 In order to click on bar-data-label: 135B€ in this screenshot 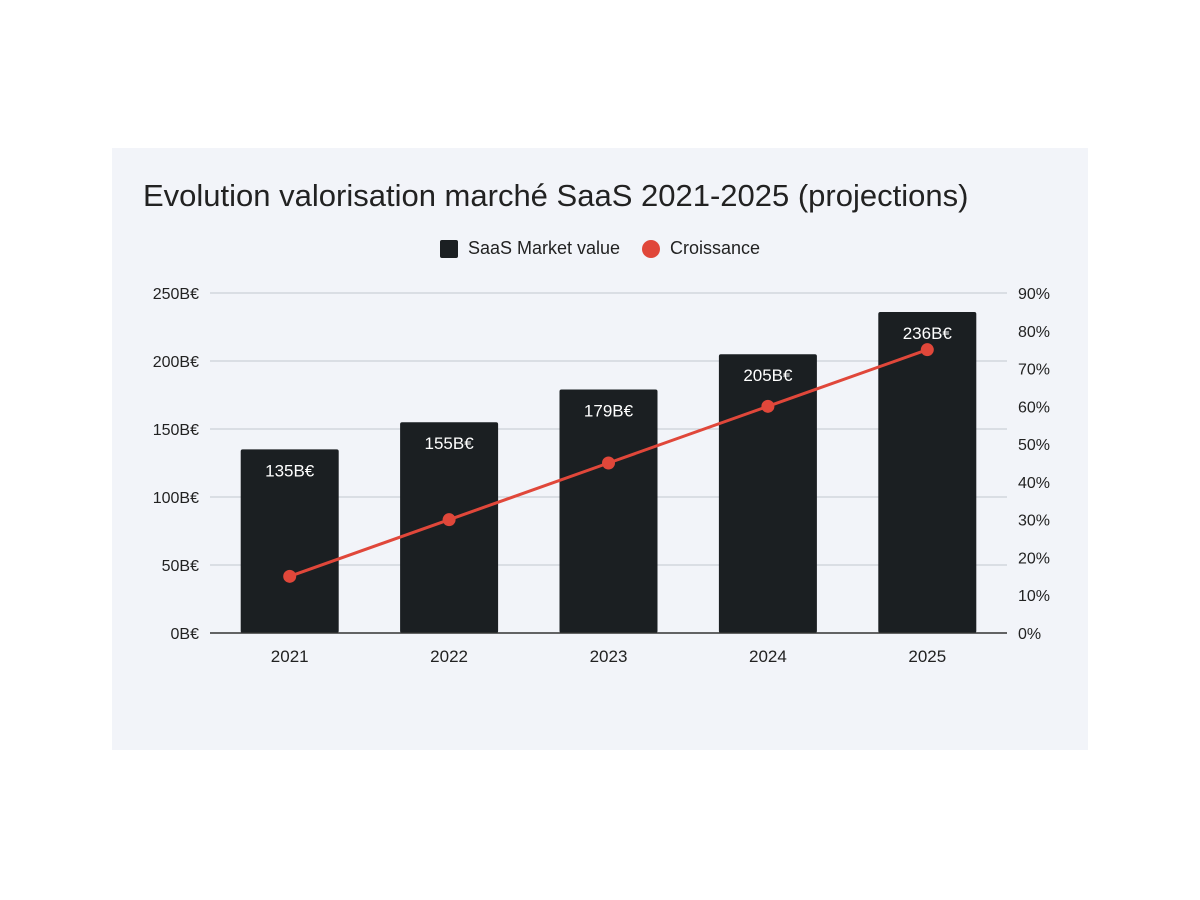, I will do `click(290, 470)`.